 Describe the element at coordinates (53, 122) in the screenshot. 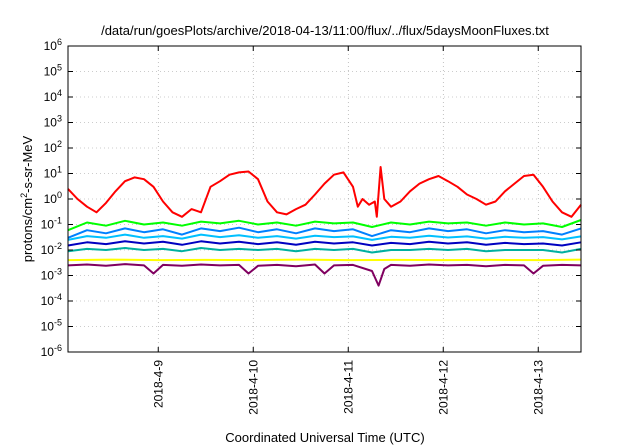

I see `y-tick-label: 10³` at that location.